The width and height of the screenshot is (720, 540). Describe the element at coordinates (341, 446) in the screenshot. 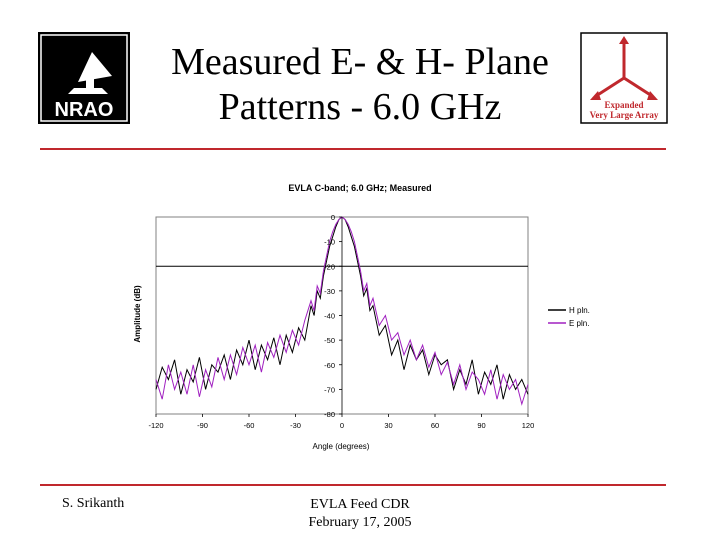

I see `x-axis-label: Angle (degrees)` at that location.